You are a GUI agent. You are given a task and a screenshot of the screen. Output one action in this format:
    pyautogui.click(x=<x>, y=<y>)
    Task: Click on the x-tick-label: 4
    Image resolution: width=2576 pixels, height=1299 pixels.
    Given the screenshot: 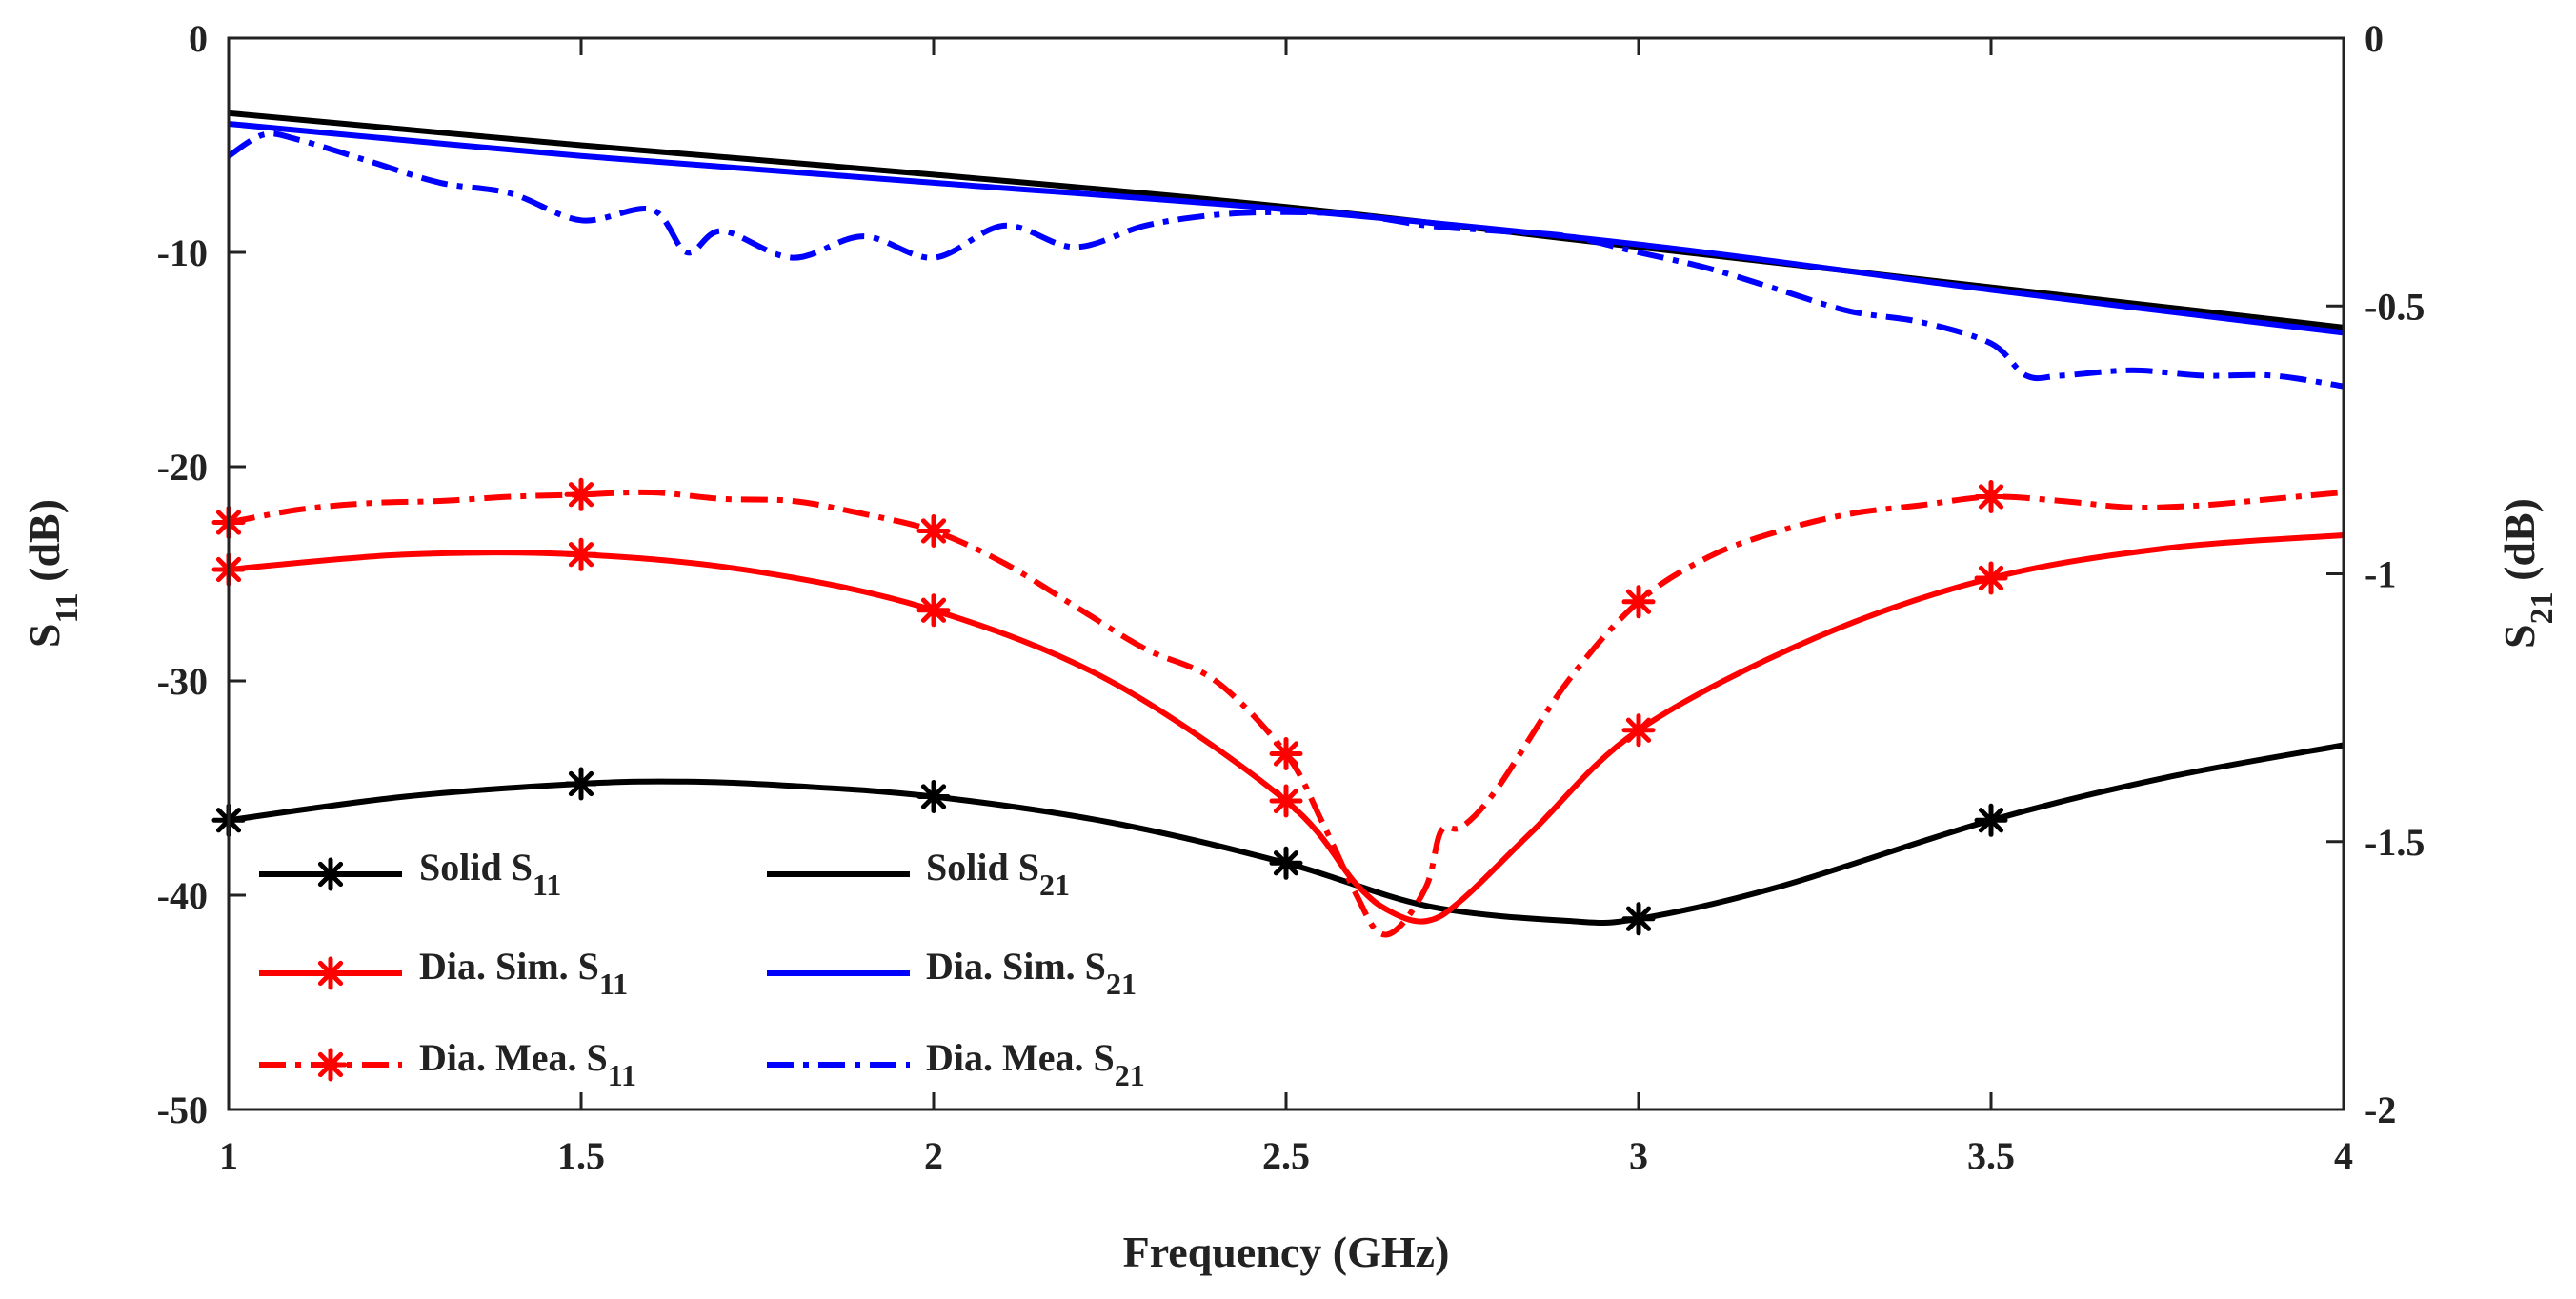 What is the action you would take?
    pyautogui.click(x=2343, y=1155)
    